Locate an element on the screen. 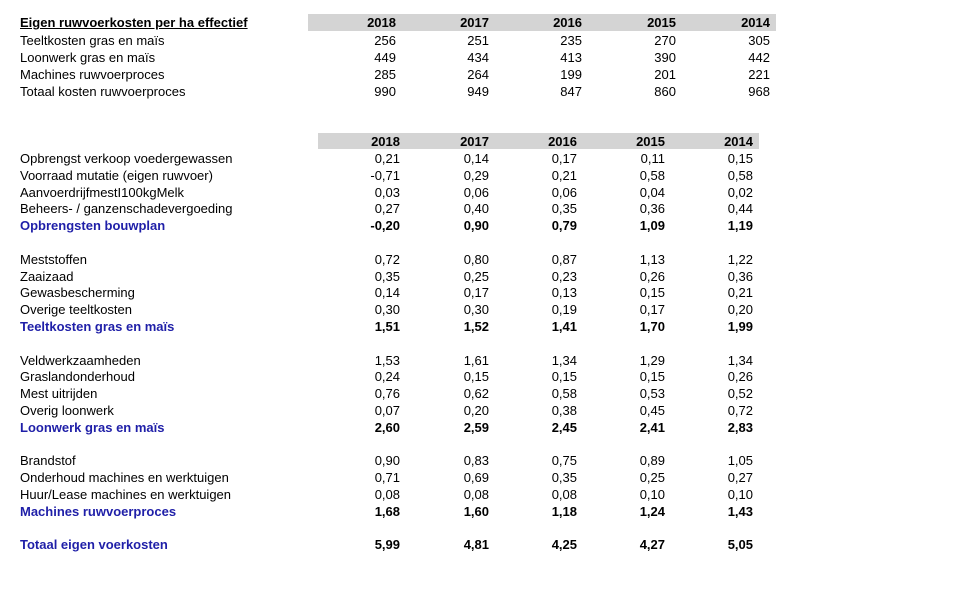 The width and height of the screenshot is (978, 597). table-cell: 0,08 is located at coordinates (564, 494).